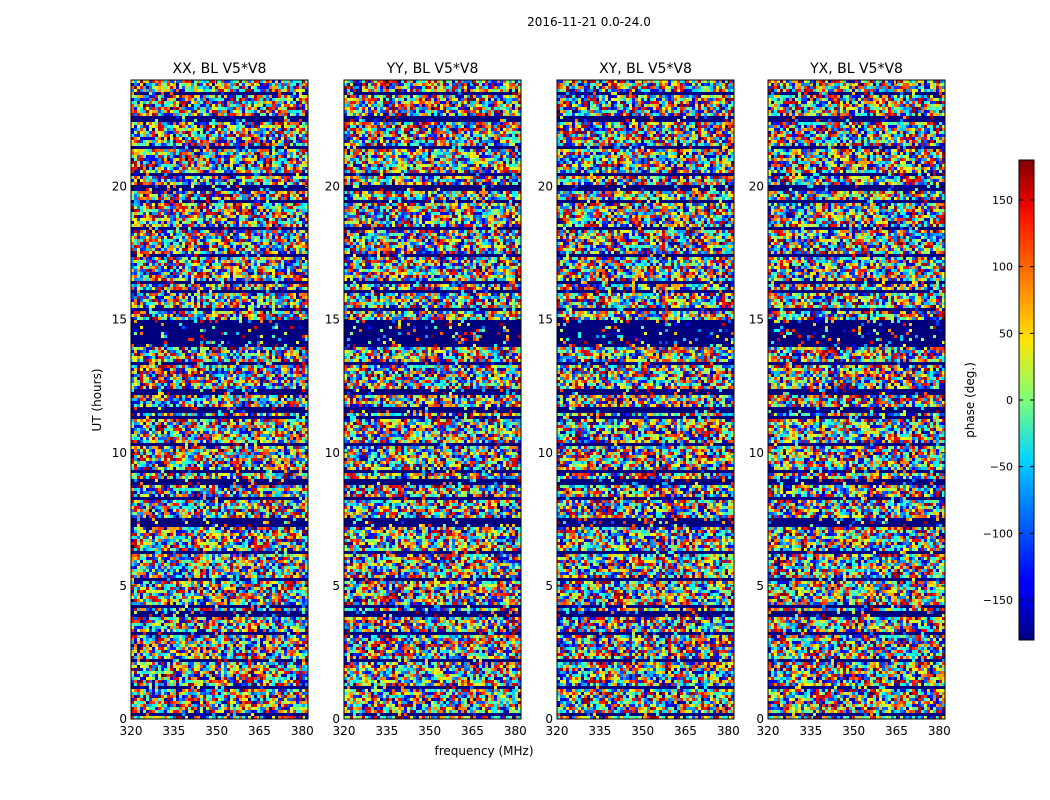  I want to click on panel-title: YY, BL V5*V8, so click(432, 69).